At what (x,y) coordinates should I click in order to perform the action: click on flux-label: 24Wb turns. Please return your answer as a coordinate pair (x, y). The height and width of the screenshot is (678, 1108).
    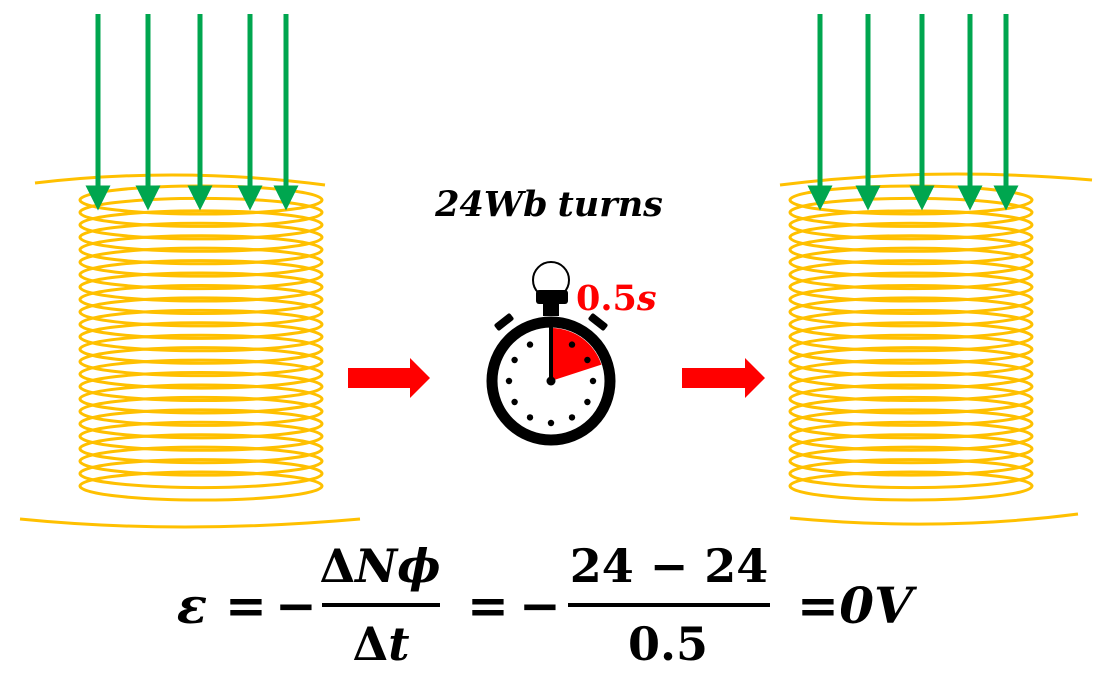
    Looking at the image, I should click on (548, 204).